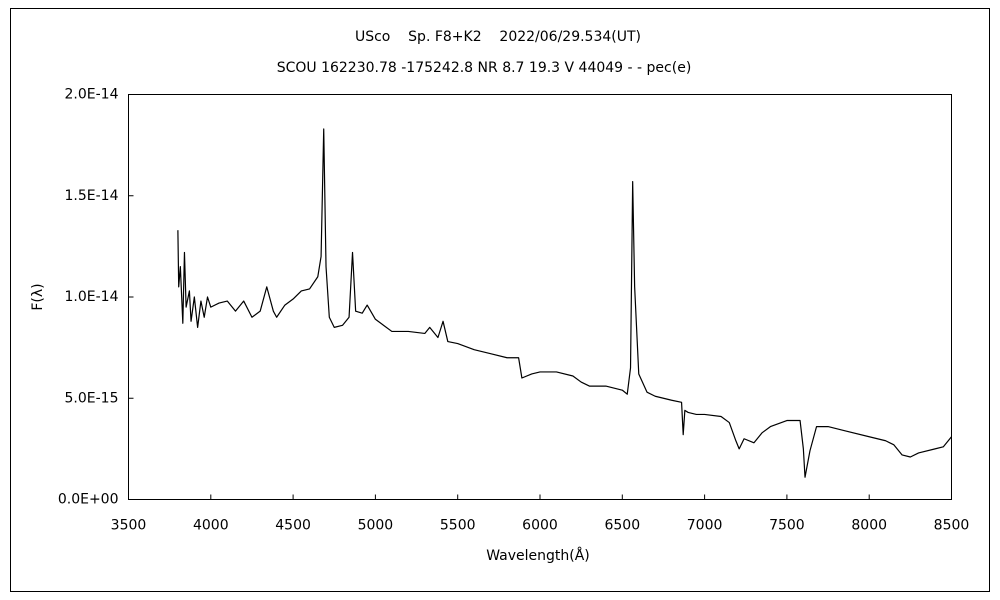 This screenshot has width=1000, height=600. I want to click on y-axis-label: F(λ), so click(38, 296).